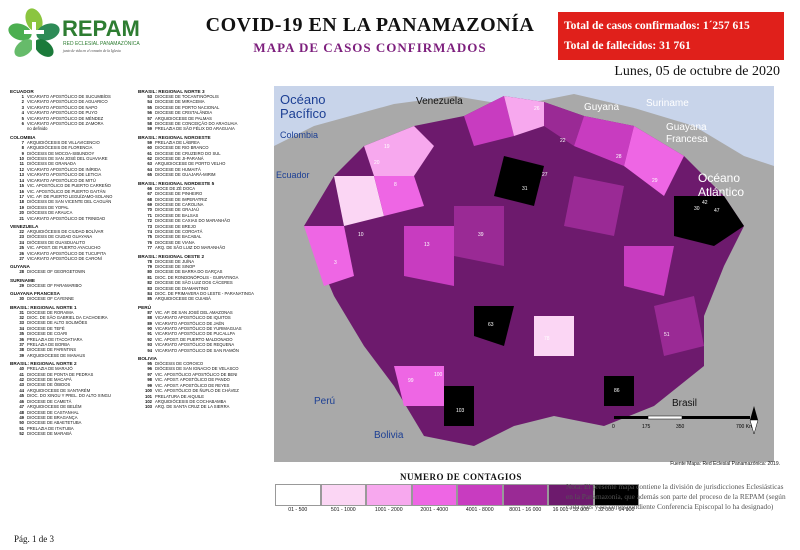 The height and width of the screenshot is (550, 800). I want to click on legend-entry-label: DIOCESE DE SINOP, so click(175, 266).